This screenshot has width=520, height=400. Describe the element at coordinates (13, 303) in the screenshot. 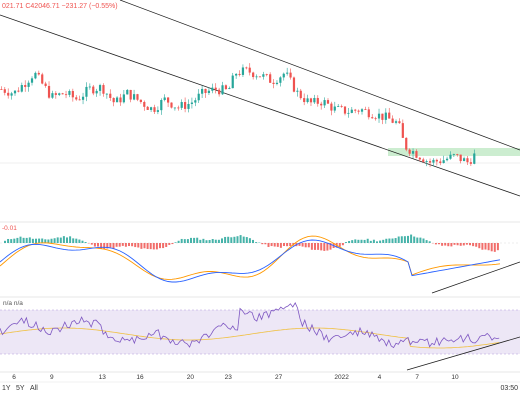

I see `rsi-value-label: n/a n/a` at that location.